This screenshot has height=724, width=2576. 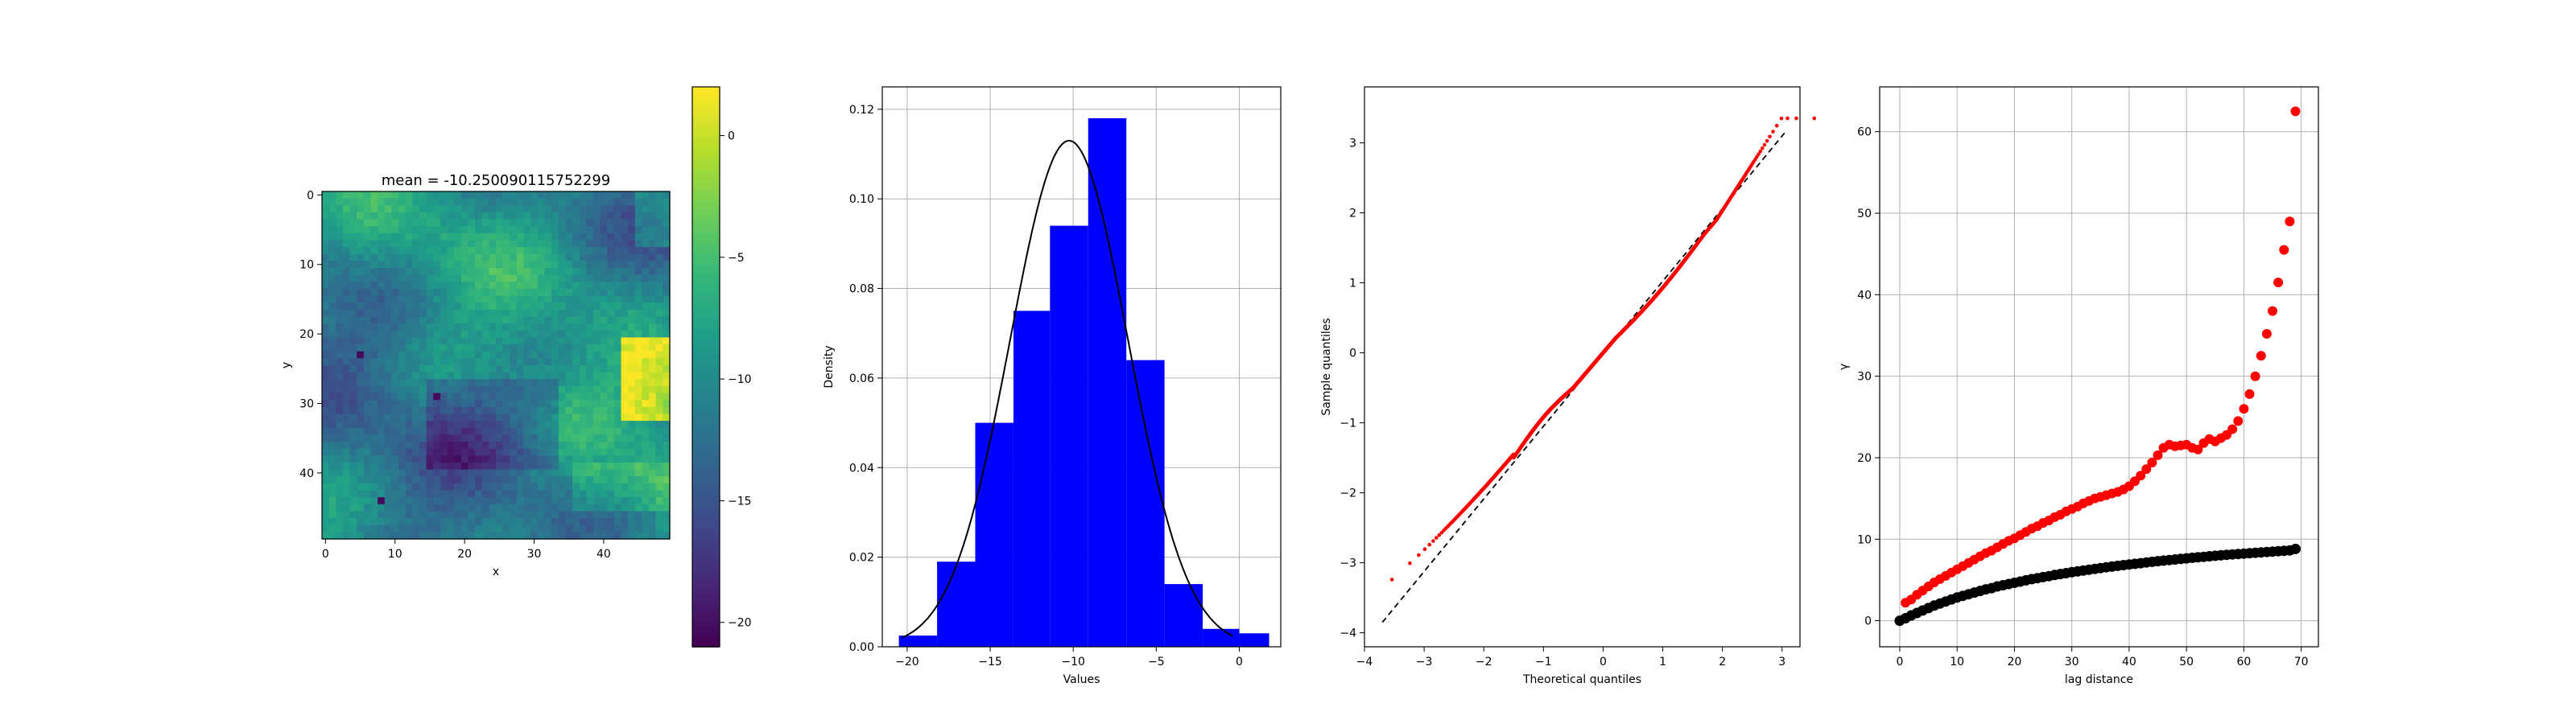 I want to click on x-axis-label: x, so click(x=496, y=572).